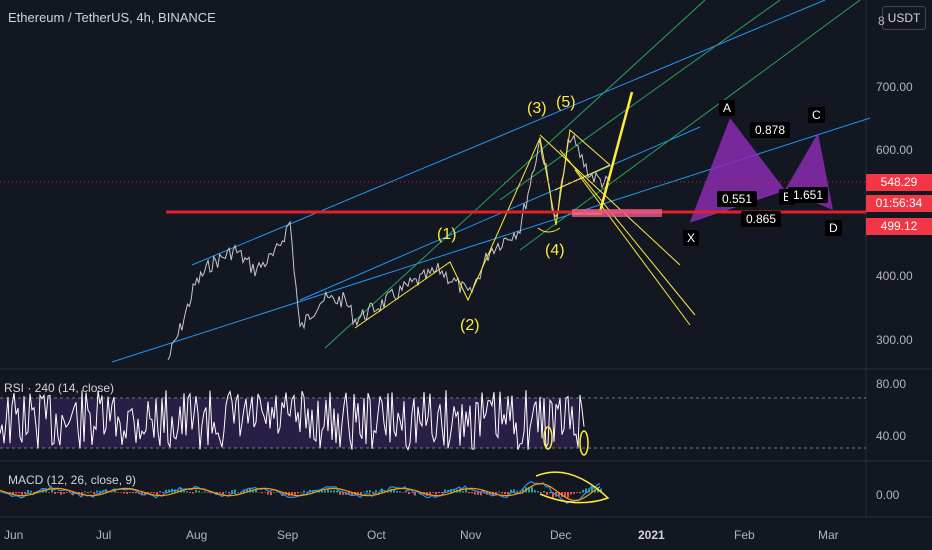 This screenshot has width=932, height=550. Describe the element at coordinates (899, 226) in the screenshot. I see `level-badge: 499.12` at that location.